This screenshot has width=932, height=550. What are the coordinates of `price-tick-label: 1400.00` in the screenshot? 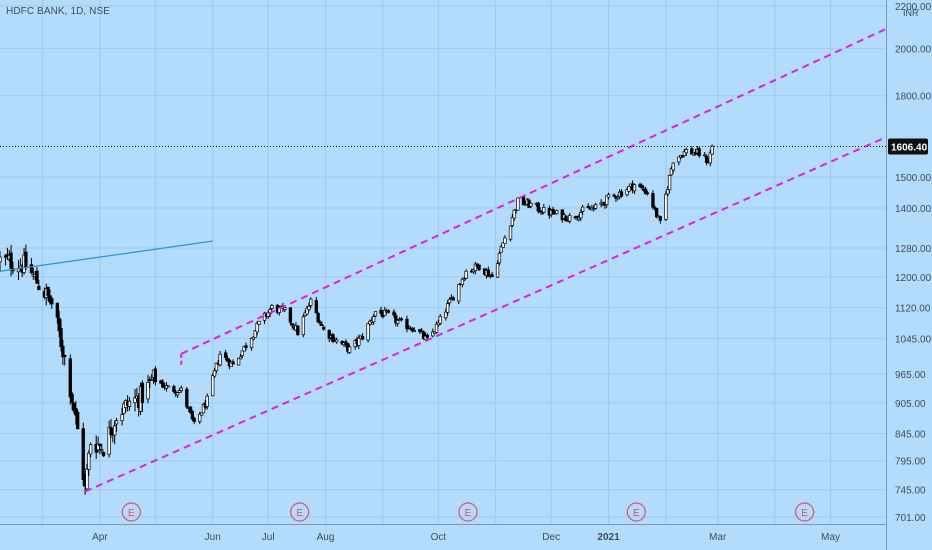 It's located at (913, 209).